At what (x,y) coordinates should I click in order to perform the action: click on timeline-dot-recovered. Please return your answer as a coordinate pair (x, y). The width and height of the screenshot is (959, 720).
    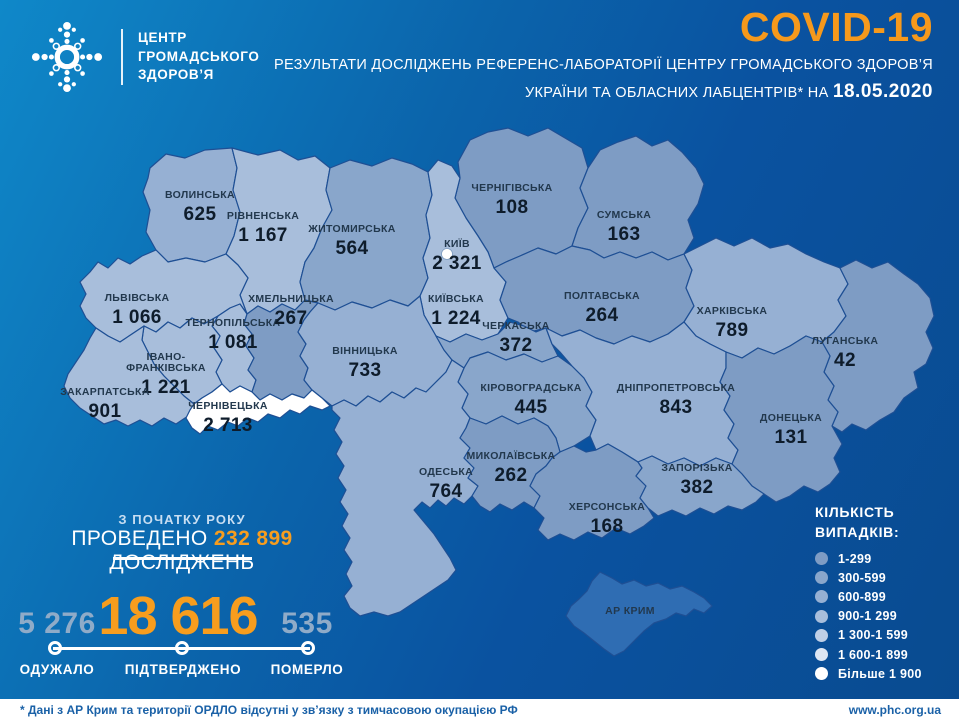
    Looking at the image, I should click on (55, 648).